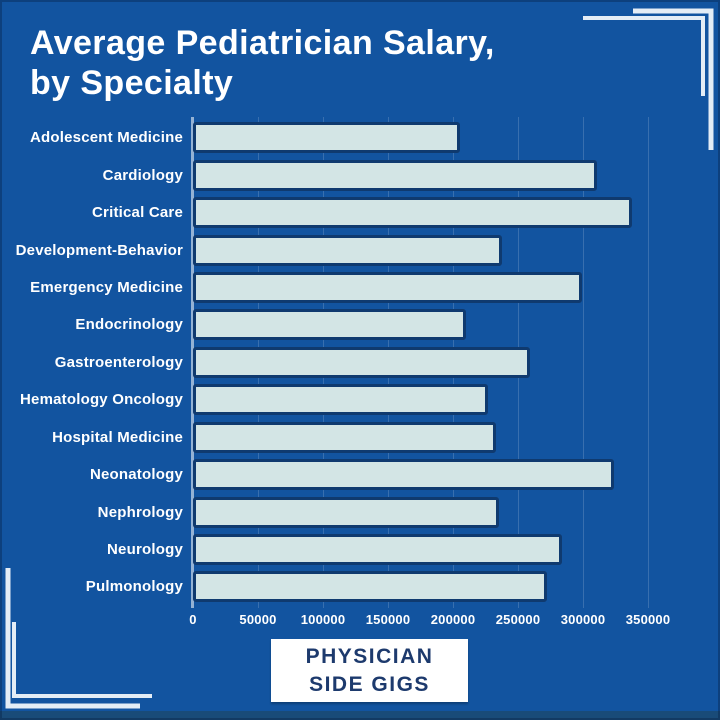  What do you see at coordinates (118, 362) in the screenshot?
I see `category-label: Gastroenterology` at bounding box center [118, 362].